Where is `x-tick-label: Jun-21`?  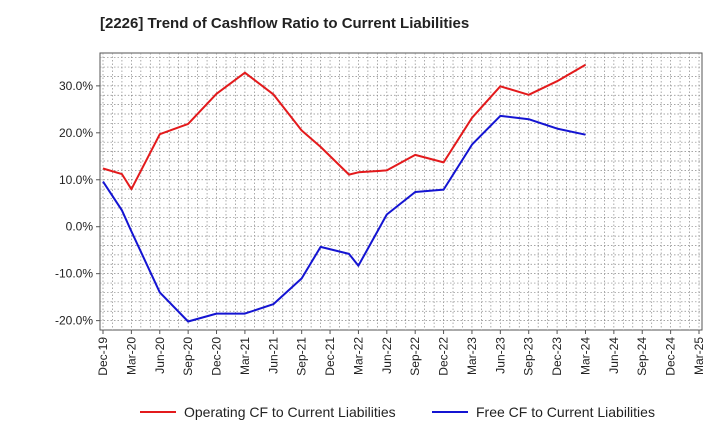
x-tick-label: Jun-21 is located at coordinates (273, 355).